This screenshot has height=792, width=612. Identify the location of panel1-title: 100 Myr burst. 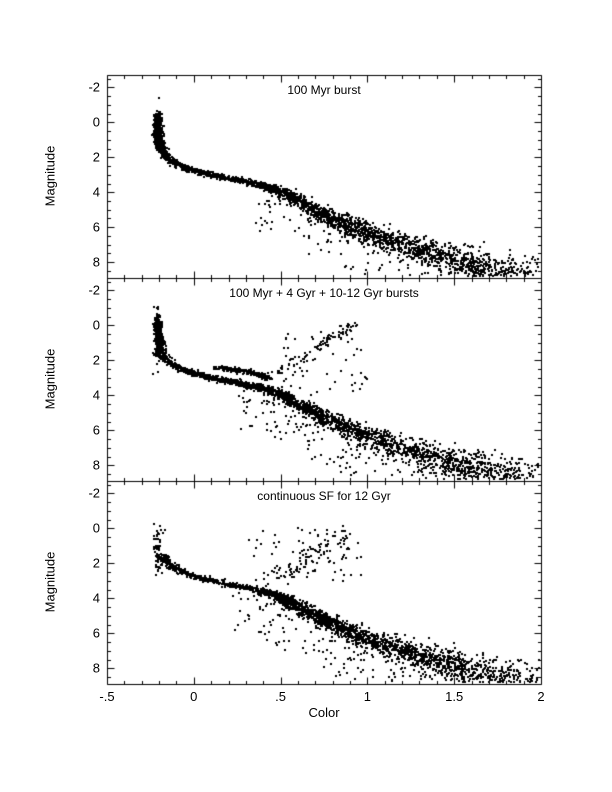
(324, 90).